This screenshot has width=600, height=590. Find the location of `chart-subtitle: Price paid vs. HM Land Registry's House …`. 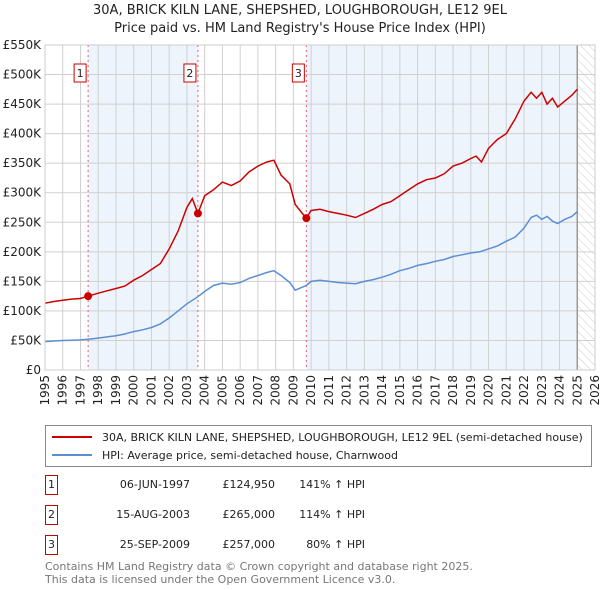

chart-subtitle: Price paid vs. HM Land Registry's House … is located at coordinates (300, 28).